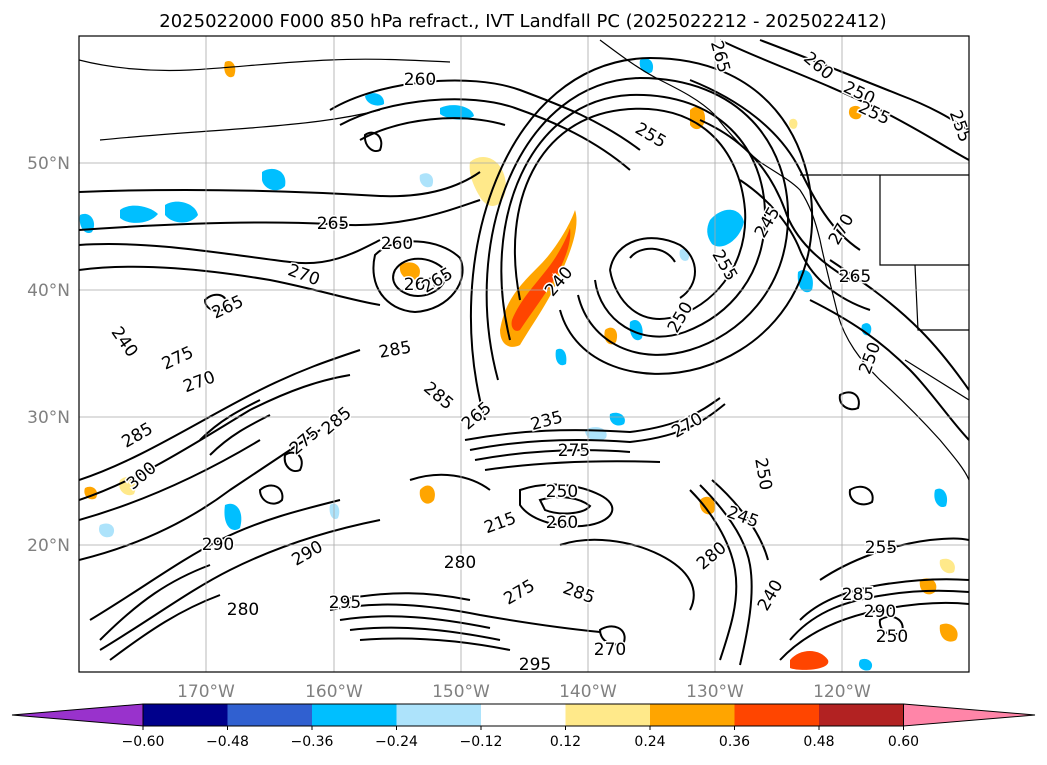  Describe the element at coordinates (565, 742) in the screenshot. I see `colorbar-tick-label: 0.12` at that location.